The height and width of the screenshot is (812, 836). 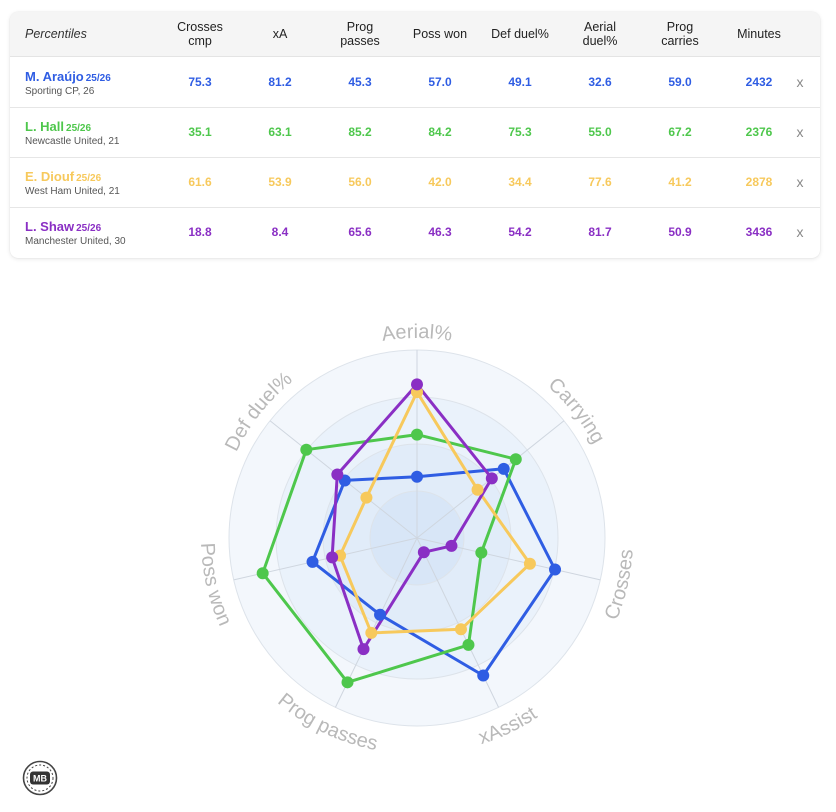 What do you see at coordinates (759, 182) in the screenshot?
I see `table-cell: 2878` at bounding box center [759, 182].